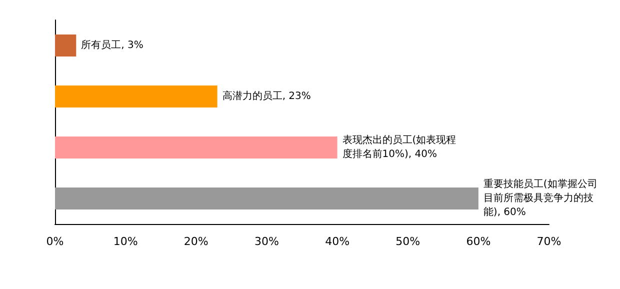 This screenshot has width=620, height=289. What do you see at coordinates (196, 241) in the screenshot?
I see `x-tick-label: 20%` at bounding box center [196, 241].